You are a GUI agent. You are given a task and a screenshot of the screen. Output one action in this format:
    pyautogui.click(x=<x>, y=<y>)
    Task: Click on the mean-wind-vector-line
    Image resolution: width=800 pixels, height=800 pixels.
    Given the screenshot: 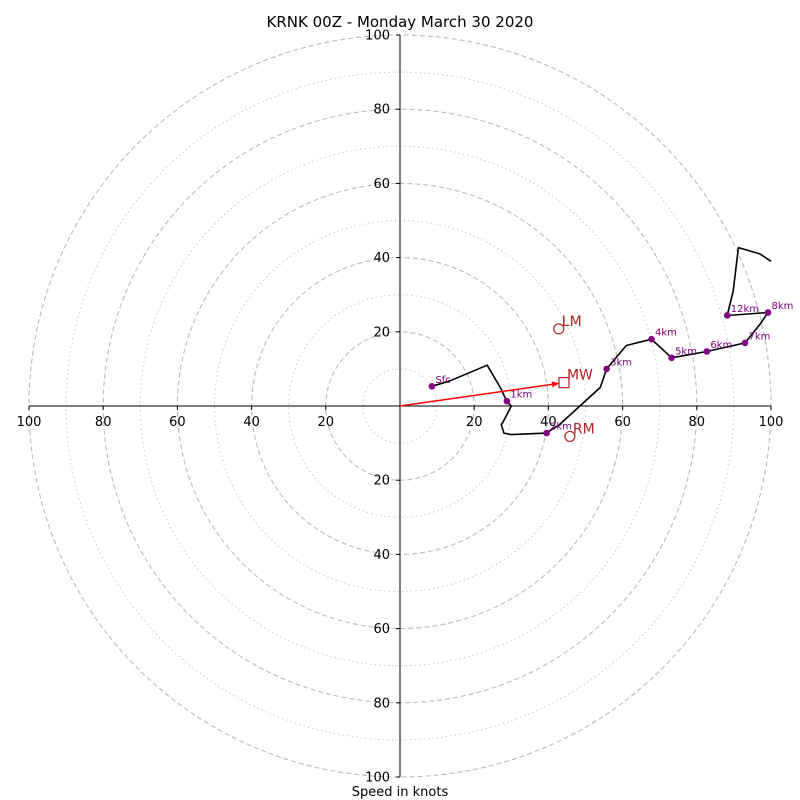 What is the action you would take?
    pyautogui.click(x=479, y=394)
    